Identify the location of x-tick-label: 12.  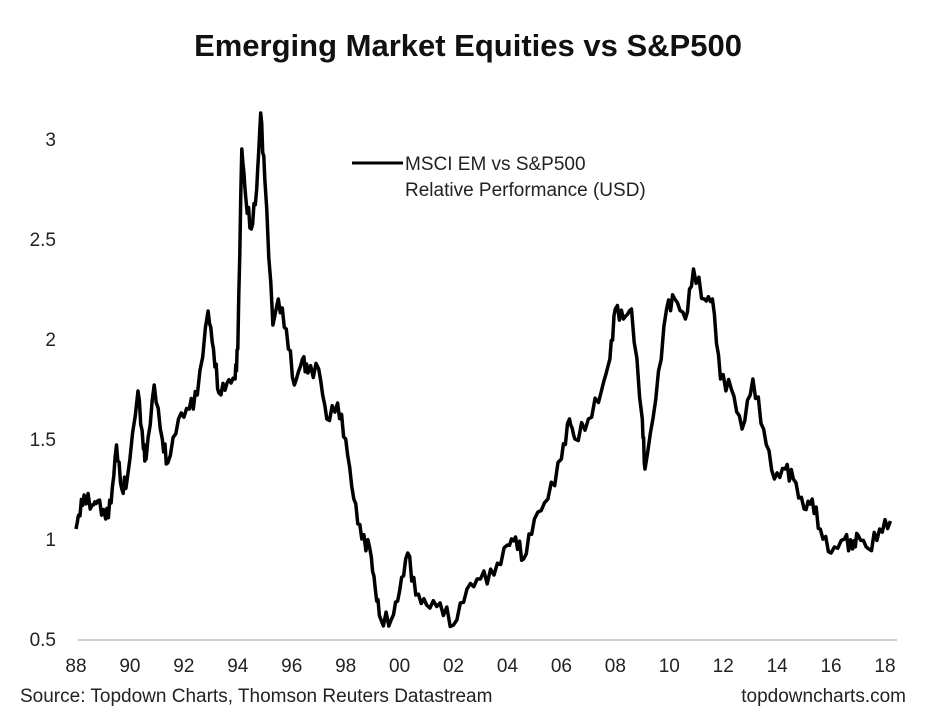
(723, 666).